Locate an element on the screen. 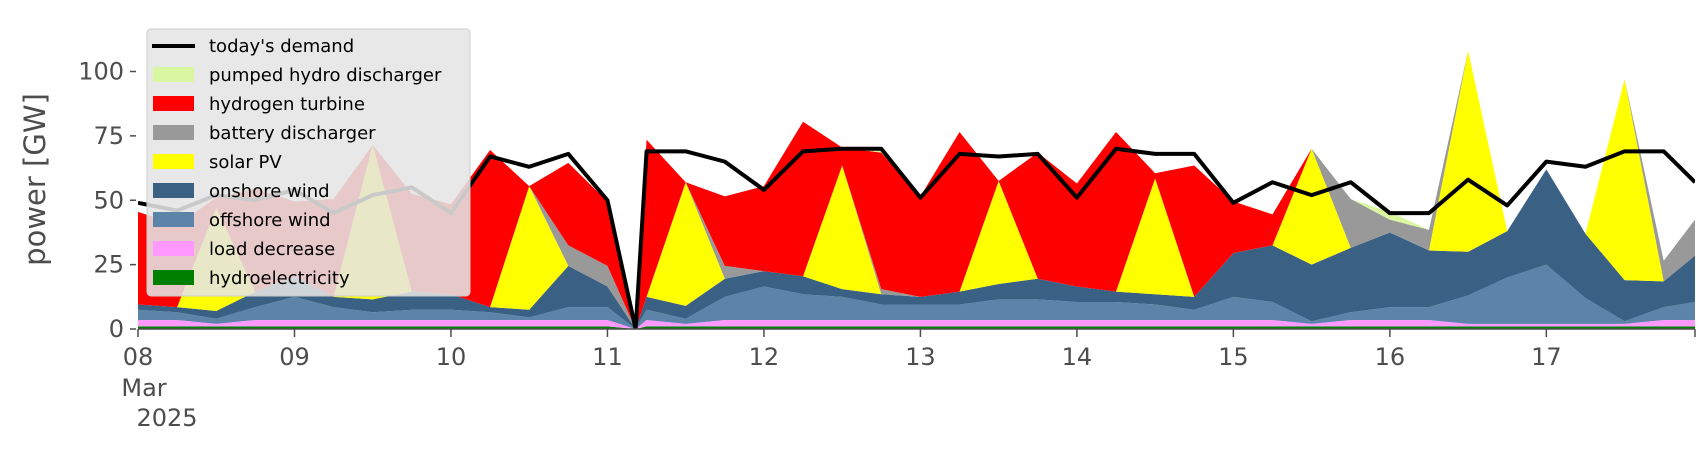  legend-item: pumped hydro discharger is located at coordinates (297, 75).